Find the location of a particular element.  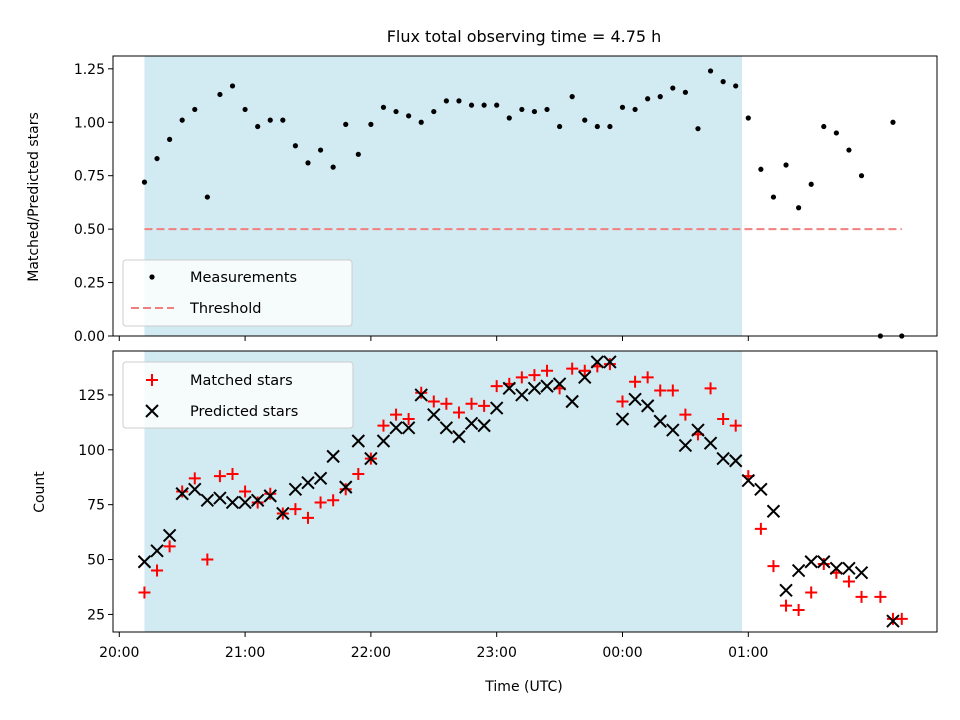

x-tick-label: 21:00 is located at coordinates (245, 653).